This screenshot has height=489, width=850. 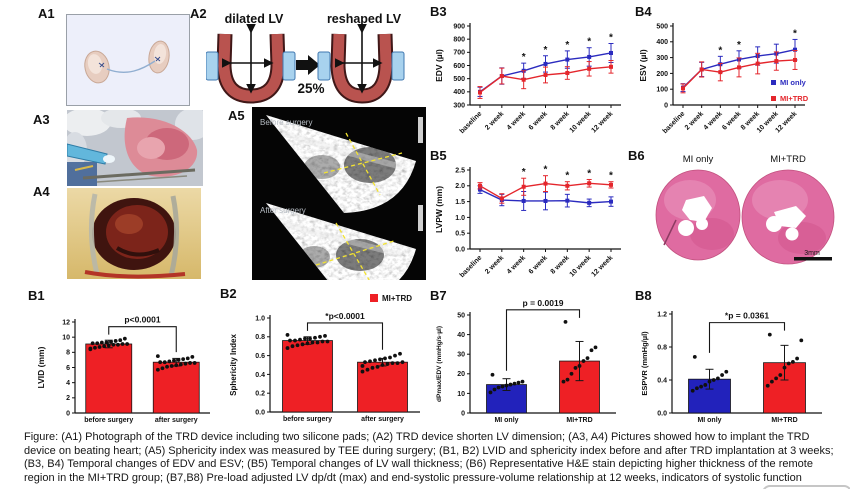 What do you see at coordinates (439, 364) in the screenshot?
I see `svg-text: dPmax/EDV (mmHg/s·µl)` at bounding box center [439, 364].